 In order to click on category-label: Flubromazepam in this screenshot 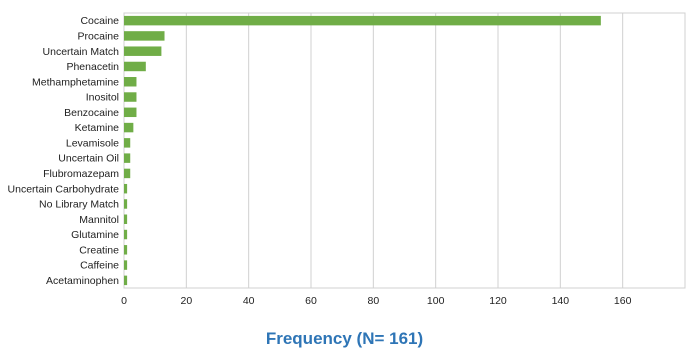, I will do `click(81, 174)`.